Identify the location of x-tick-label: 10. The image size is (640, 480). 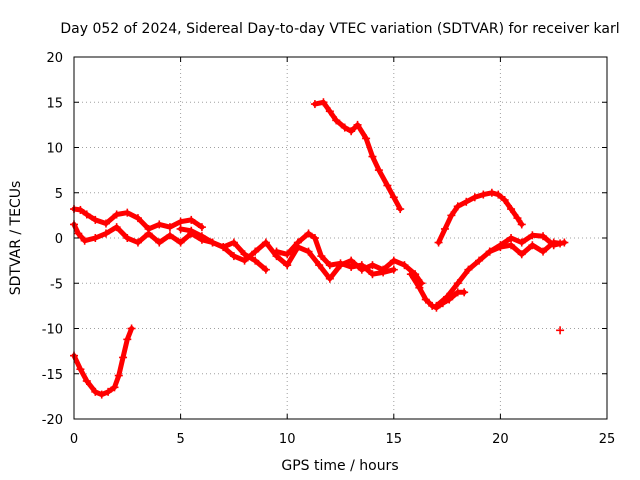
(287, 439).